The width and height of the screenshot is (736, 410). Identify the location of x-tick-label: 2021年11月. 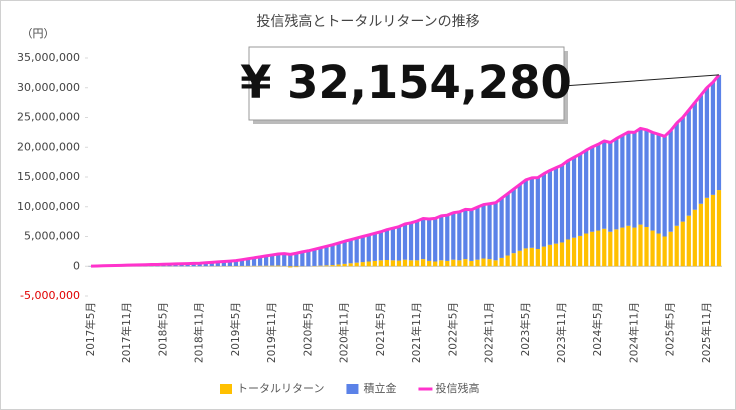
(416, 332).